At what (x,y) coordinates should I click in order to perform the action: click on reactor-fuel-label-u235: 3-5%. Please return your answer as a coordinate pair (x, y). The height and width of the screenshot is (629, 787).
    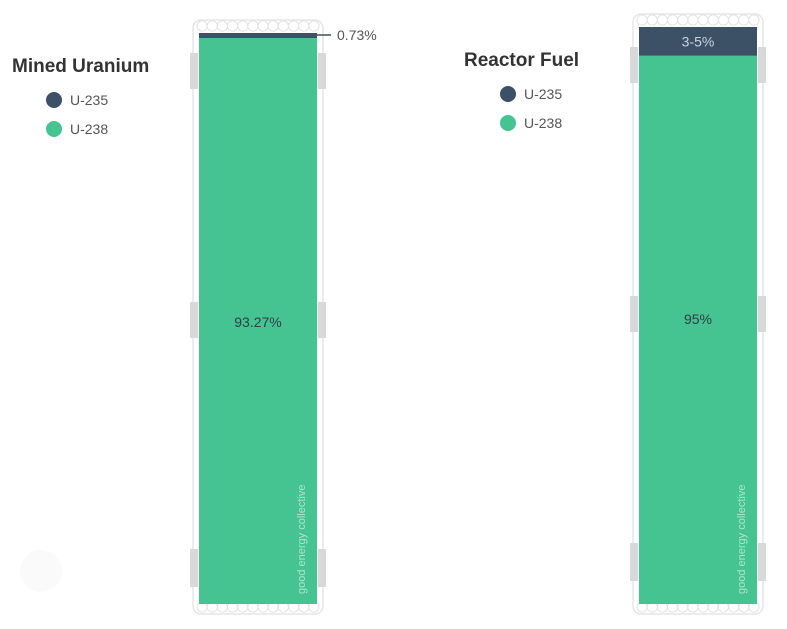
    Looking at the image, I should click on (698, 41).